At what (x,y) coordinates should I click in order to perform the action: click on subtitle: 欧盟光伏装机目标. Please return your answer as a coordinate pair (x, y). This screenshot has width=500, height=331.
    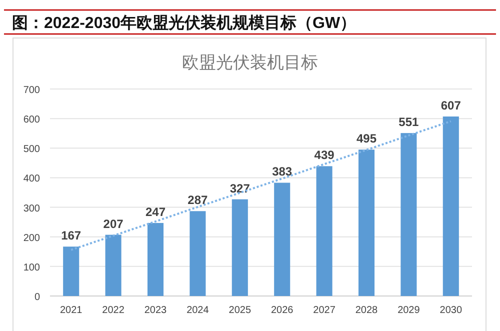
    Looking at the image, I should click on (250, 62).